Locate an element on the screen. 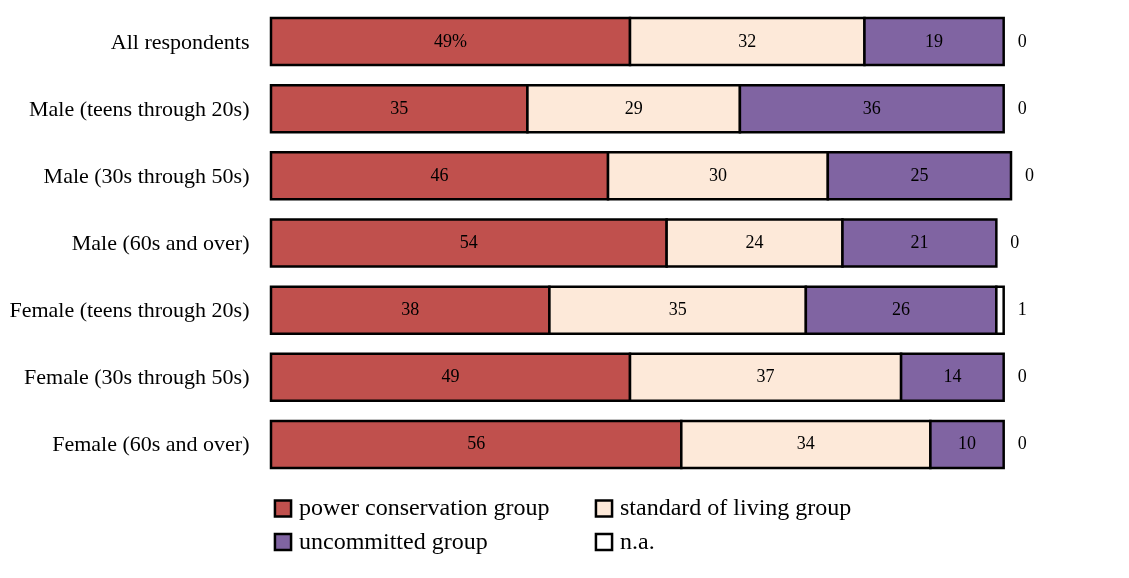 This screenshot has height=578, width=1129. y-tick-label: Female (teens through 20s) is located at coordinates (129, 310).